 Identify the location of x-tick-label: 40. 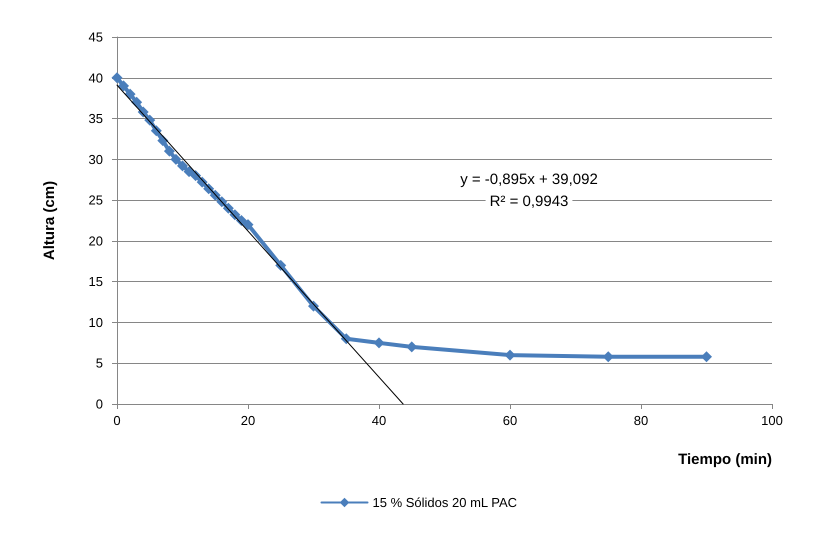
(379, 420).